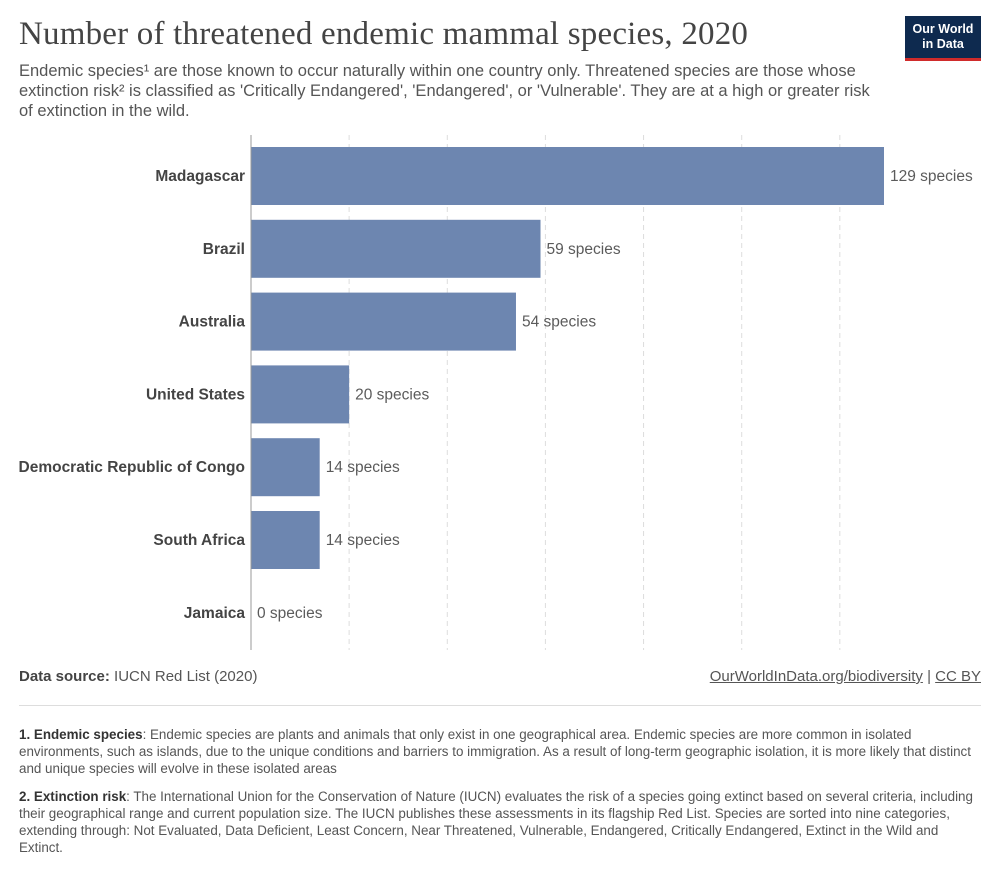 This screenshot has width=1000, height=875. What do you see at coordinates (285, 540) in the screenshot?
I see `bar-south-africa` at bounding box center [285, 540].